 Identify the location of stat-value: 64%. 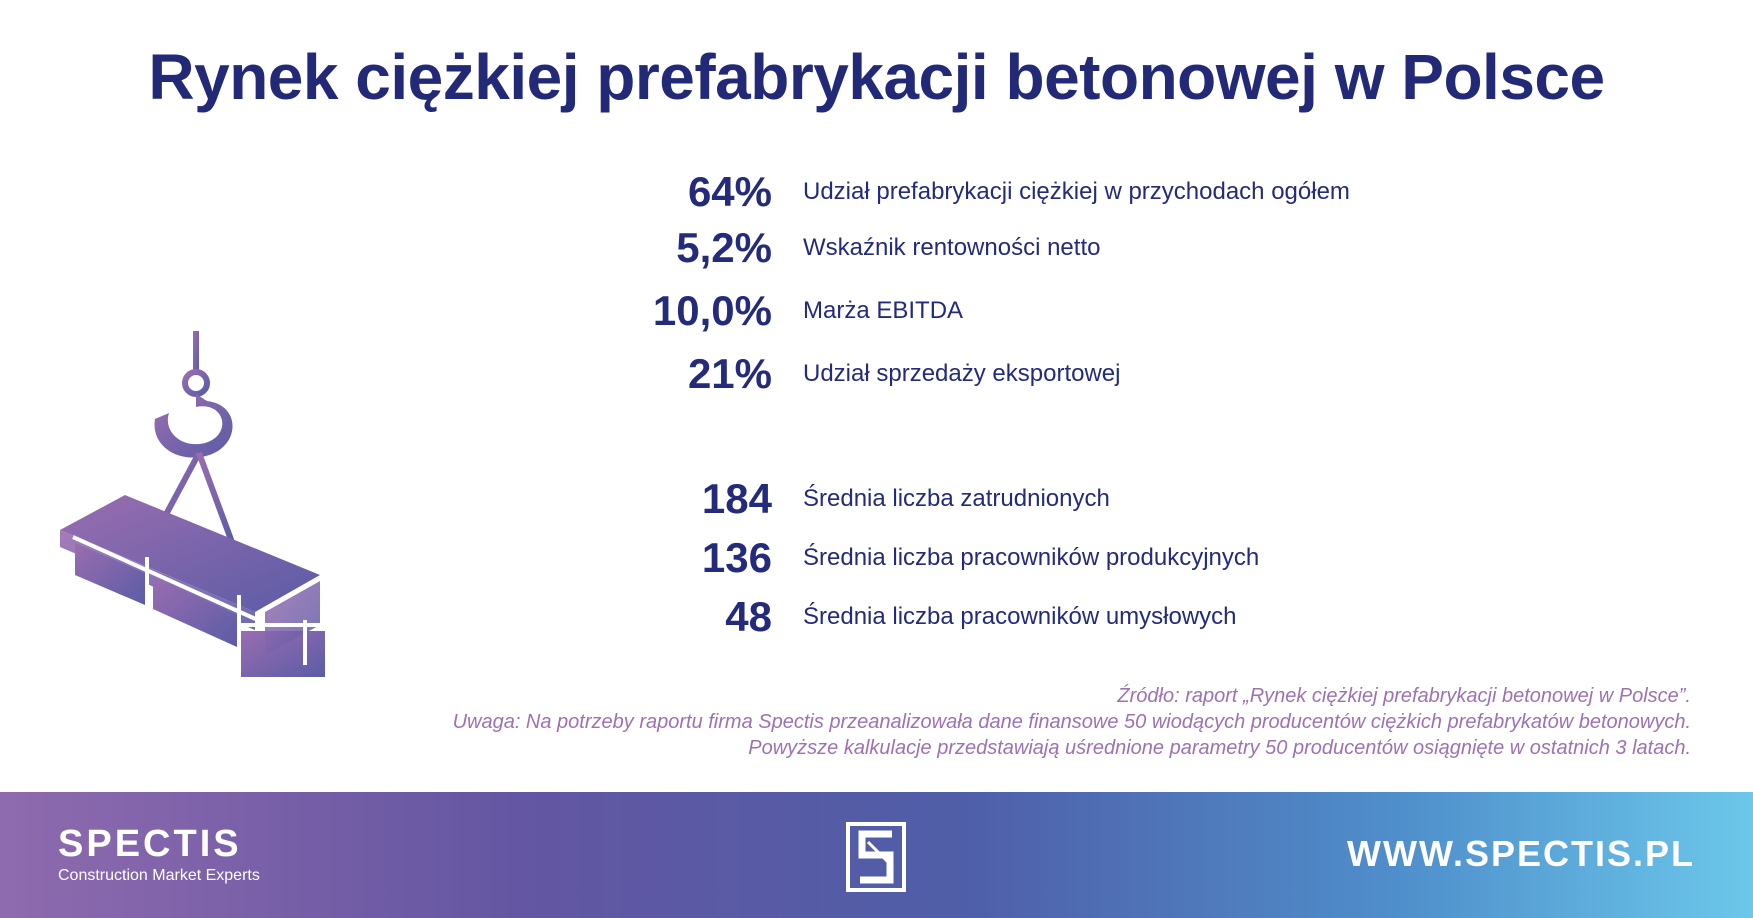
(729, 191).